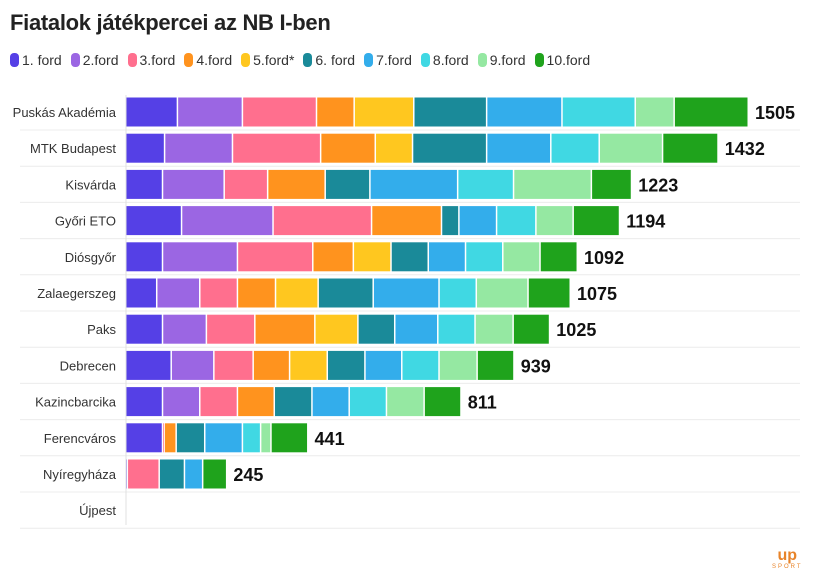  Describe the element at coordinates (151, 60) in the screenshot. I see `legend-item: 3.ford` at that location.